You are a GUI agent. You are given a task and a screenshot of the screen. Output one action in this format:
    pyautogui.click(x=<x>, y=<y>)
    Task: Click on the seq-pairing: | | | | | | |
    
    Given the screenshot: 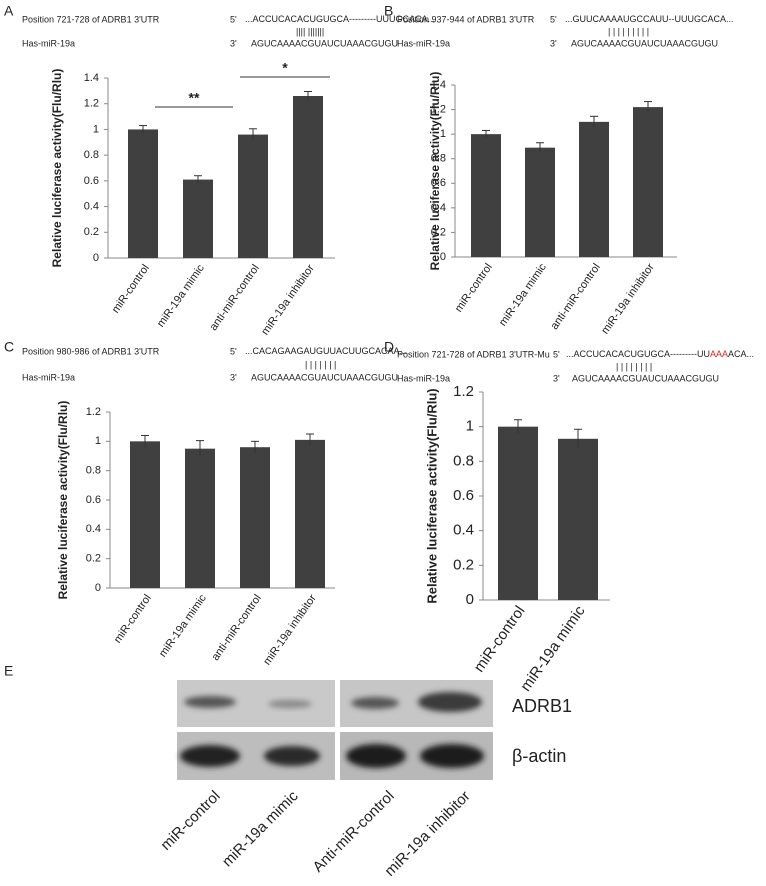 What is the action you would take?
    pyautogui.click(x=320, y=364)
    